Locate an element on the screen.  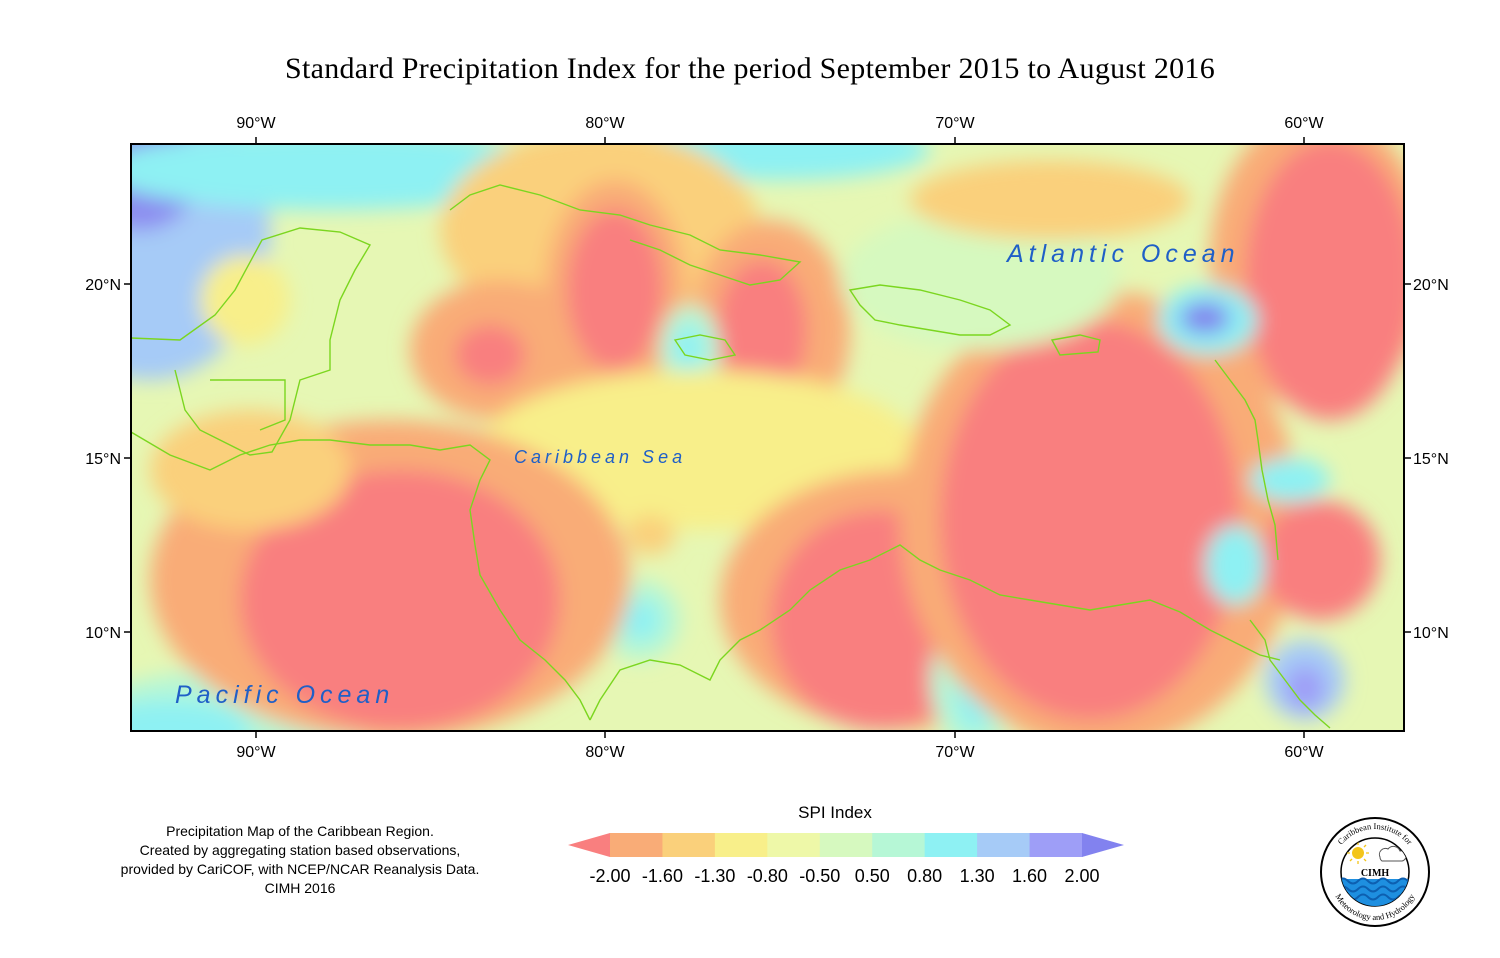
legend-tick-label: 1.30 is located at coordinates (977, 876).